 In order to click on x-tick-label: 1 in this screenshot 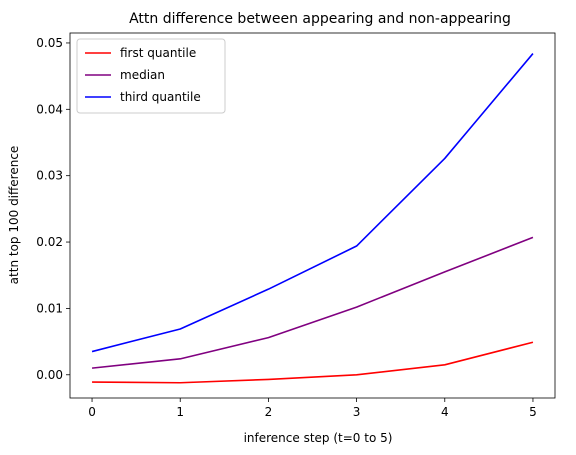, I will do `click(180, 412)`.